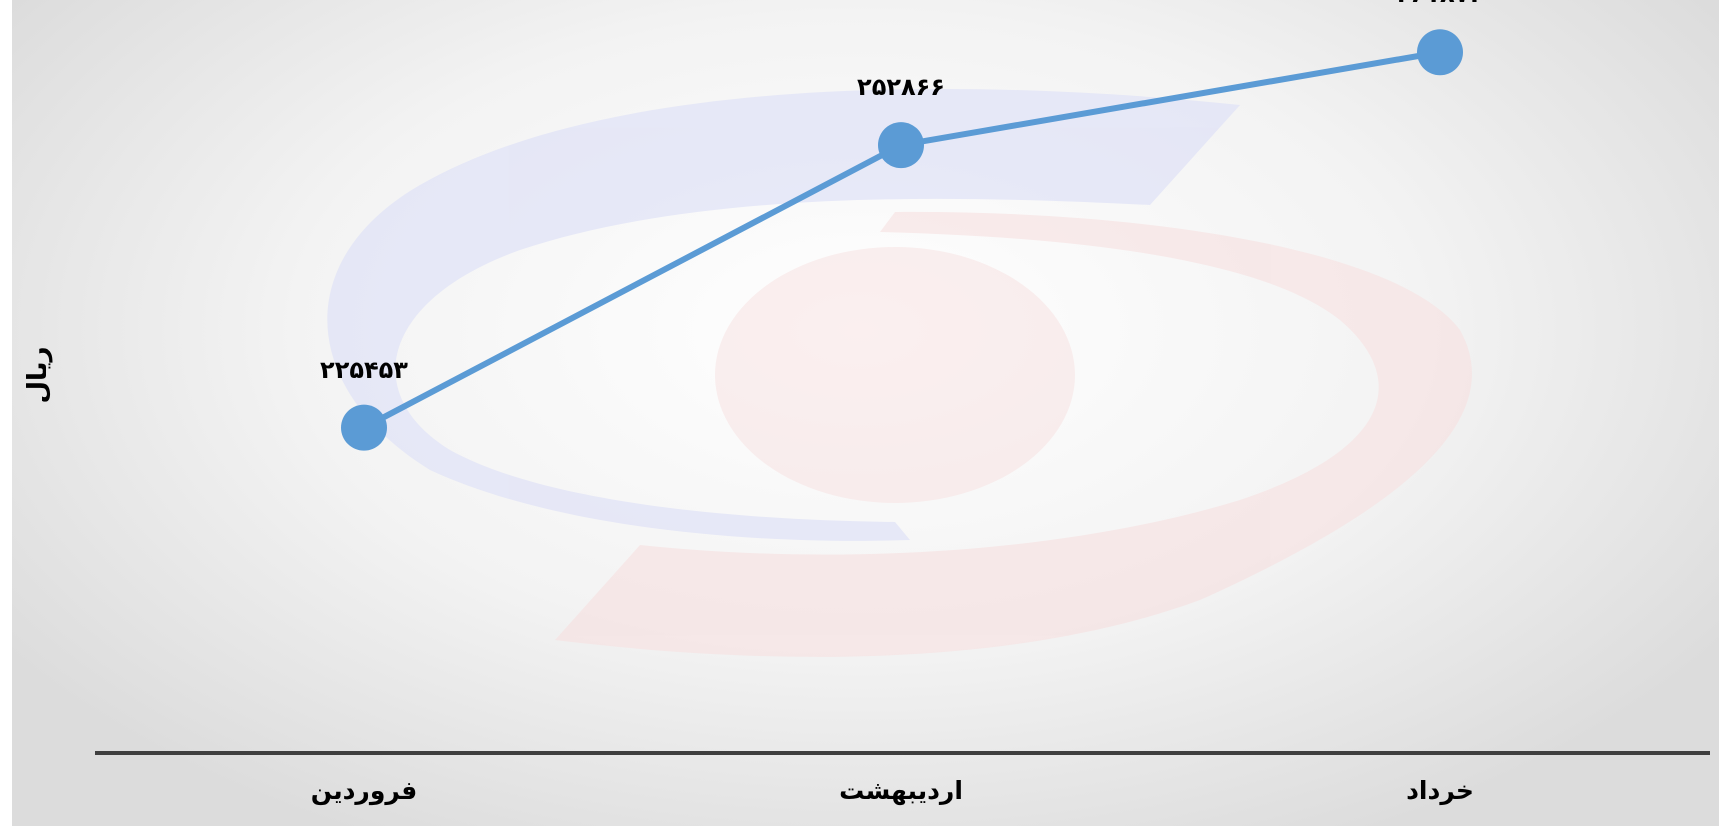 The width and height of the screenshot is (1719, 826). Describe the element at coordinates (901, 87) in the screenshot. I see `data-label: ۲۵۲۸۶۶` at that location.